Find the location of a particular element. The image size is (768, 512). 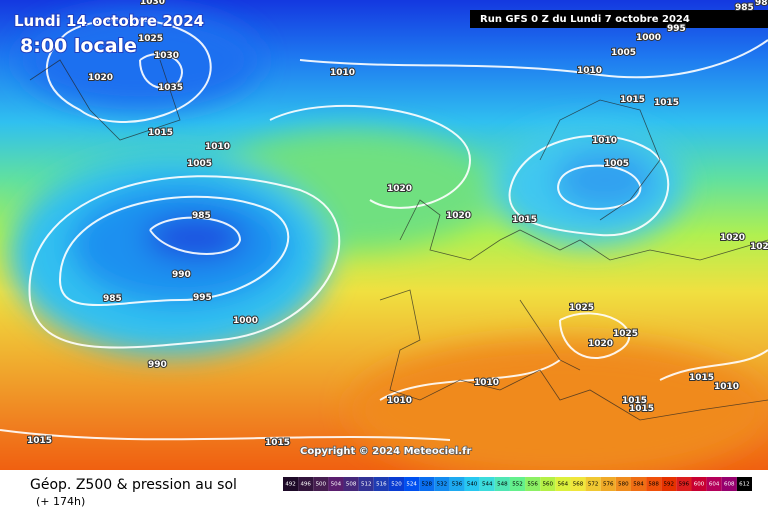

scale-label: 604 is located at coordinates (714, 485).